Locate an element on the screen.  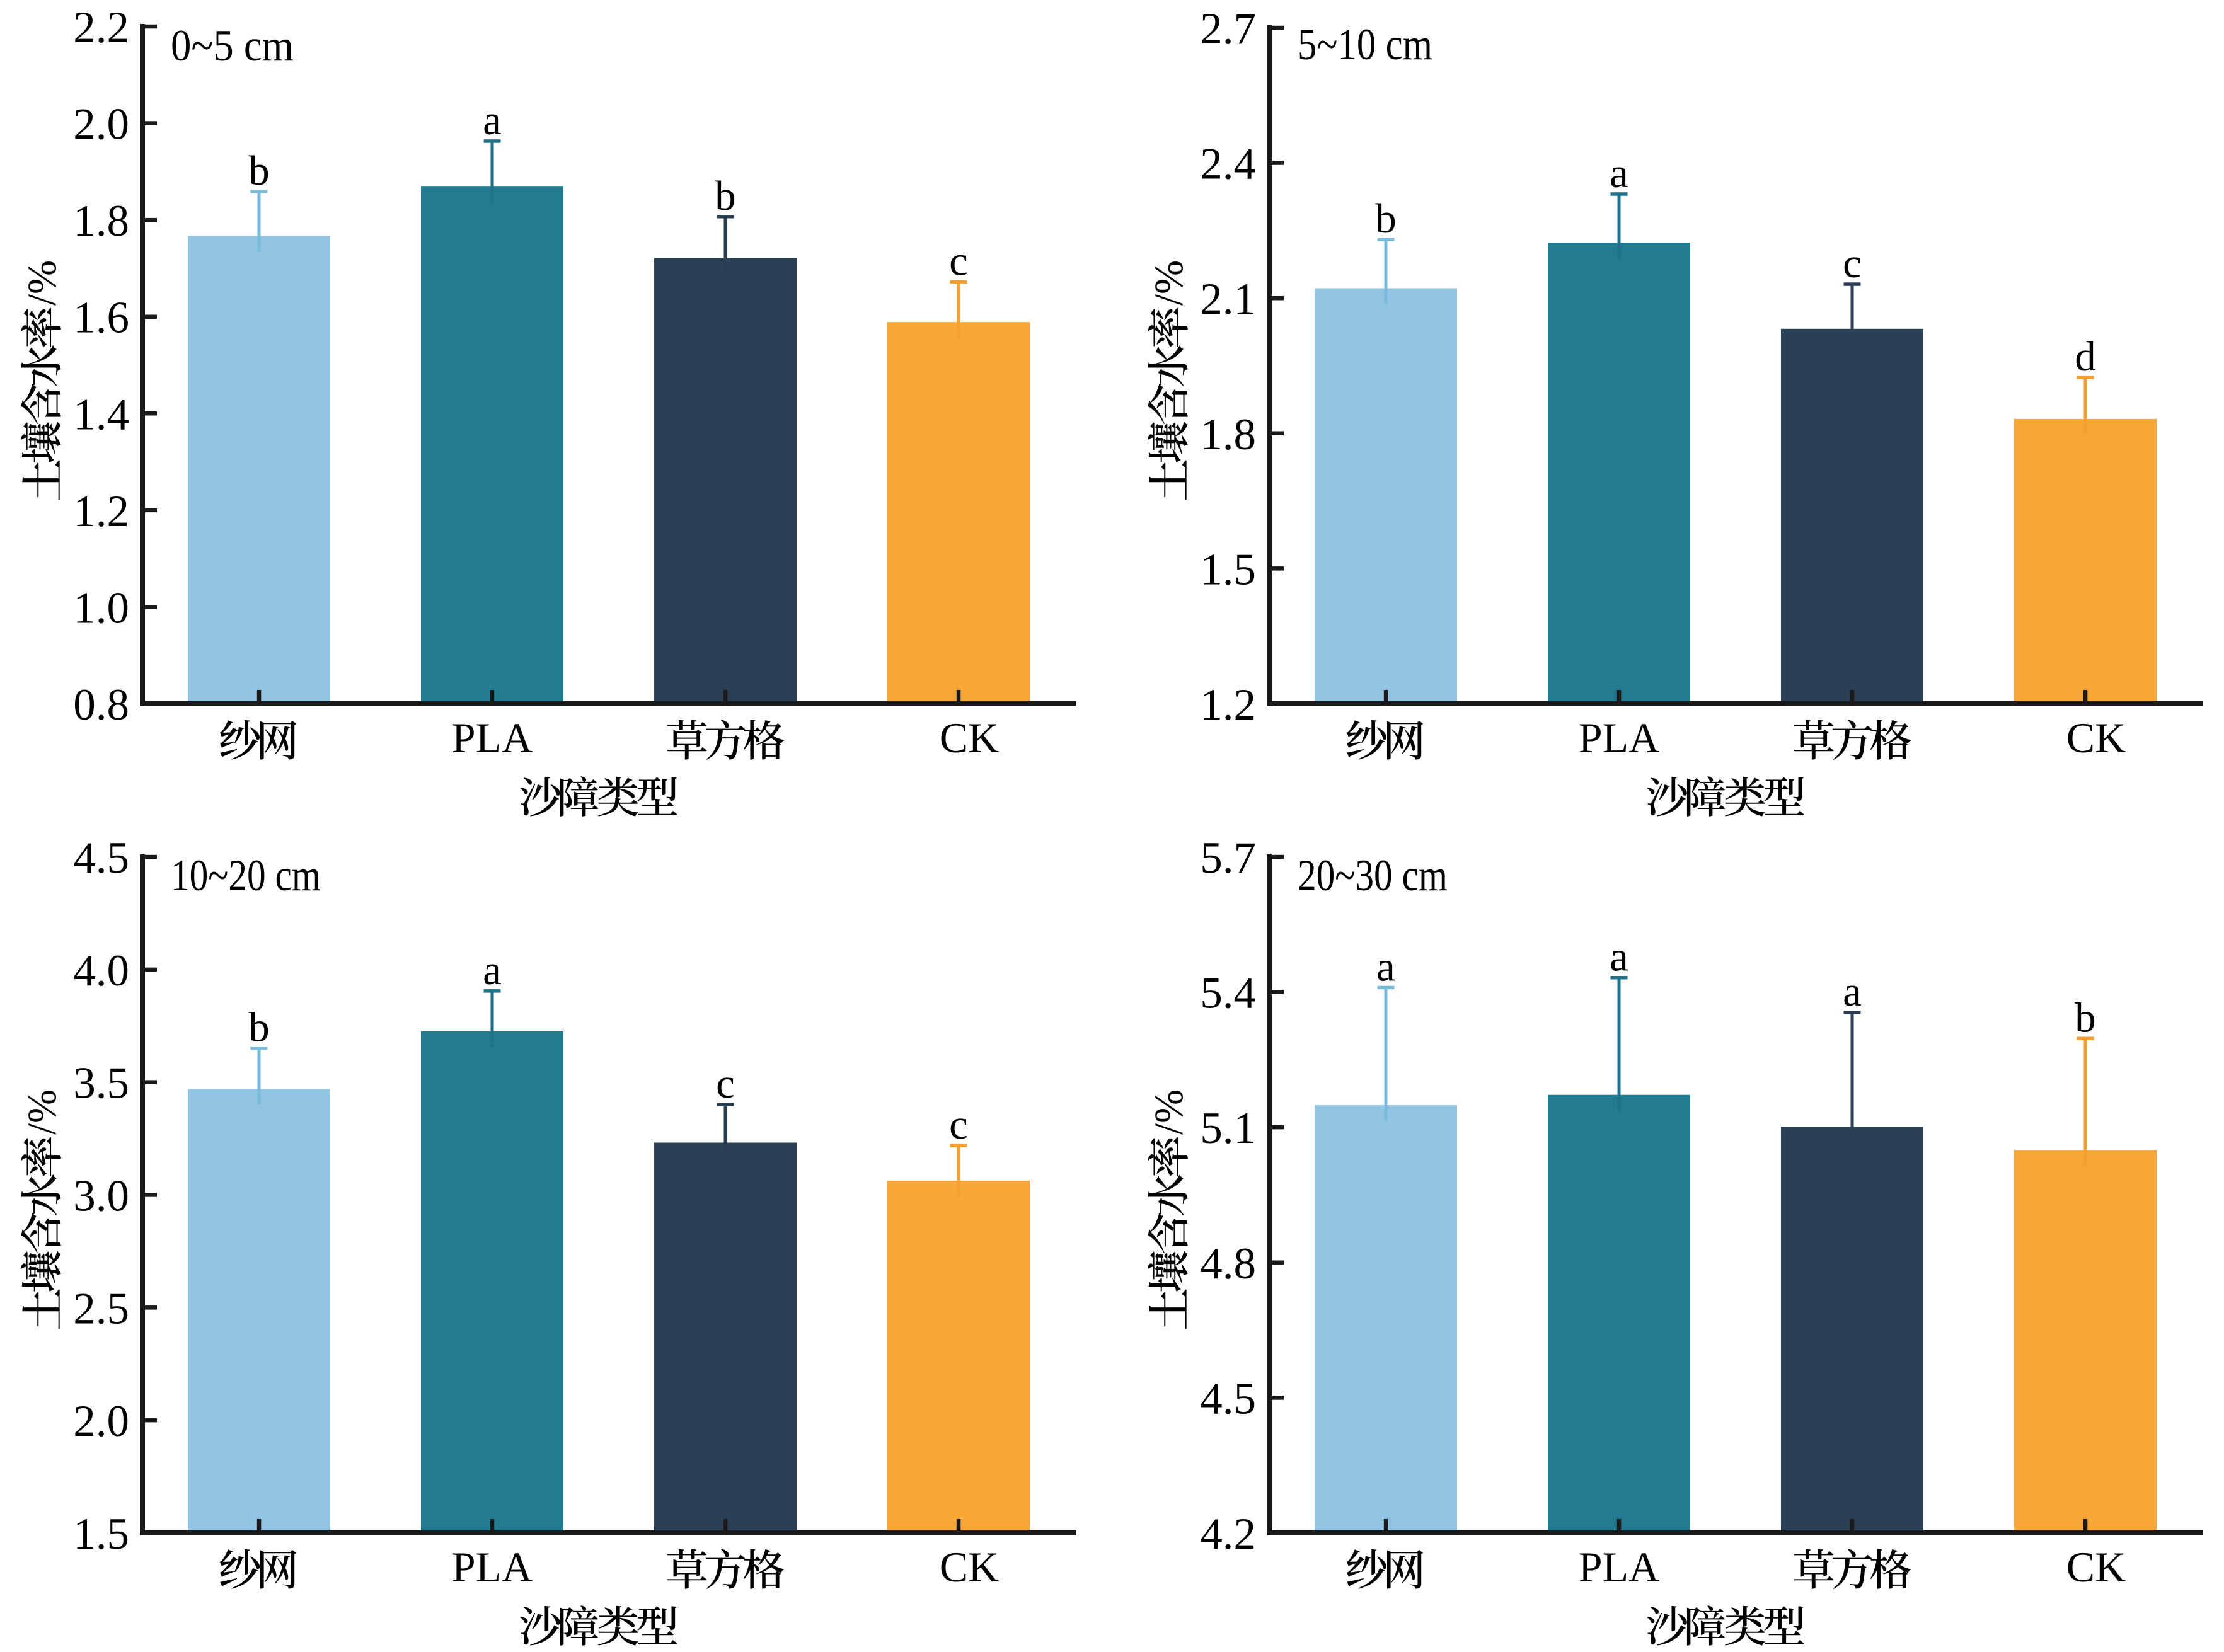
svg-text: 5.1 is located at coordinates (1228, 1128).